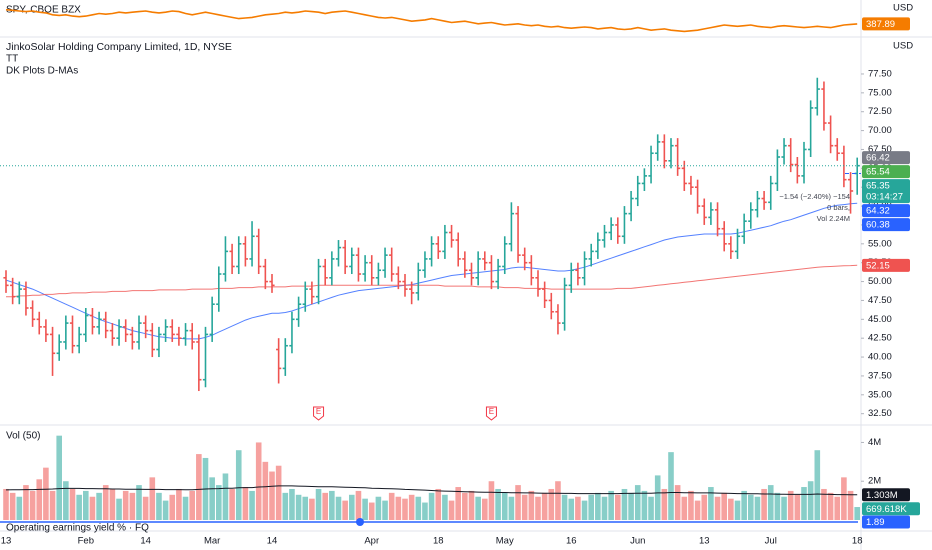 This screenshot has width=932, height=550. Describe the element at coordinates (886, 509) in the screenshot. I see `volume-last-label: 669.618K` at that location.